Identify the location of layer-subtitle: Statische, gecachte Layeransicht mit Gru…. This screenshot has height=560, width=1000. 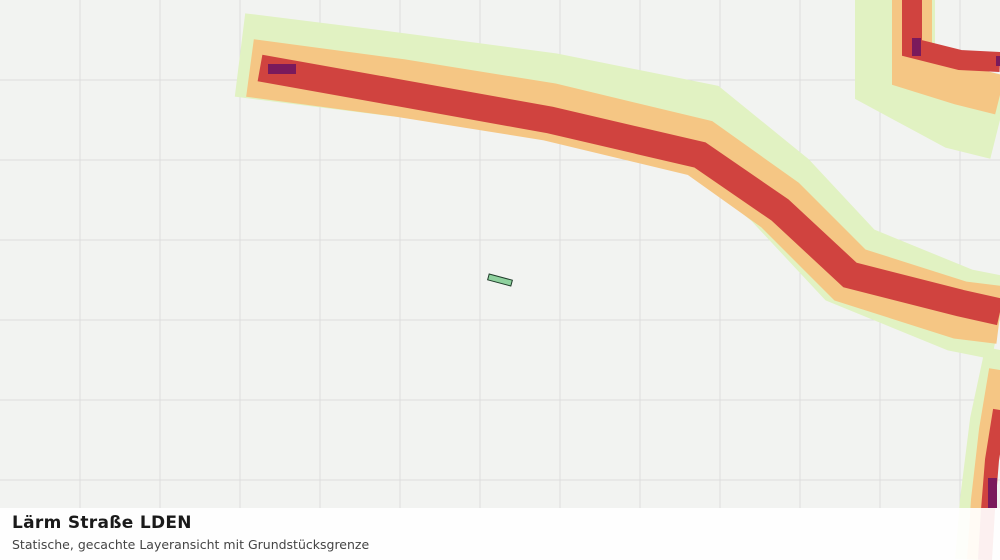
(191, 544).